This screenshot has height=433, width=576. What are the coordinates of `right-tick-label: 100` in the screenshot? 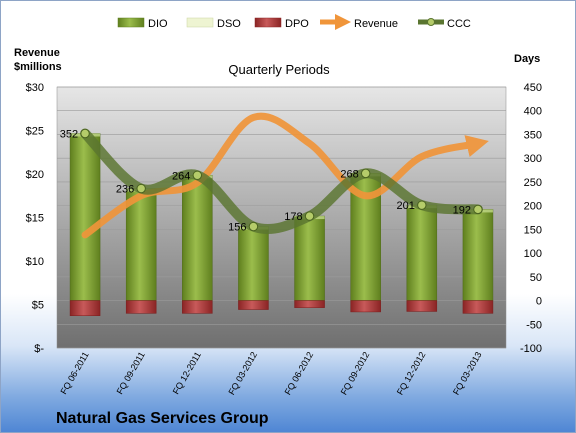 It's located at (533, 254).